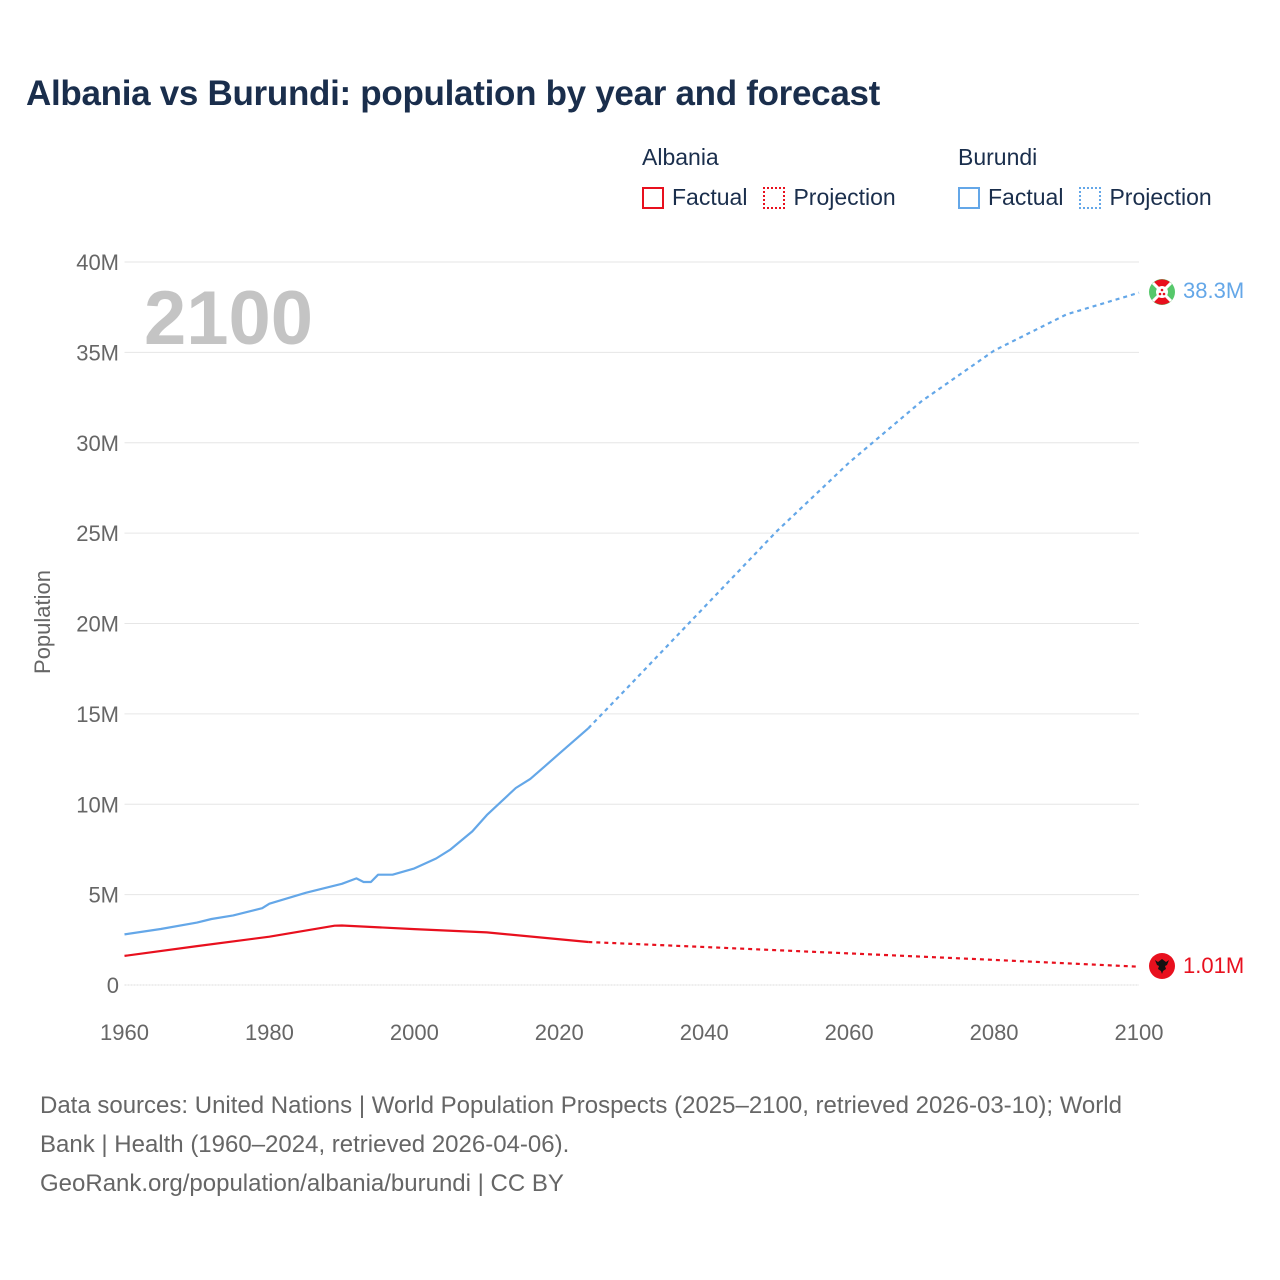  What do you see at coordinates (1213, 965) in the screenshot?
I see `albania-end-value: 1.01M` at bounding box center [1213, 965].